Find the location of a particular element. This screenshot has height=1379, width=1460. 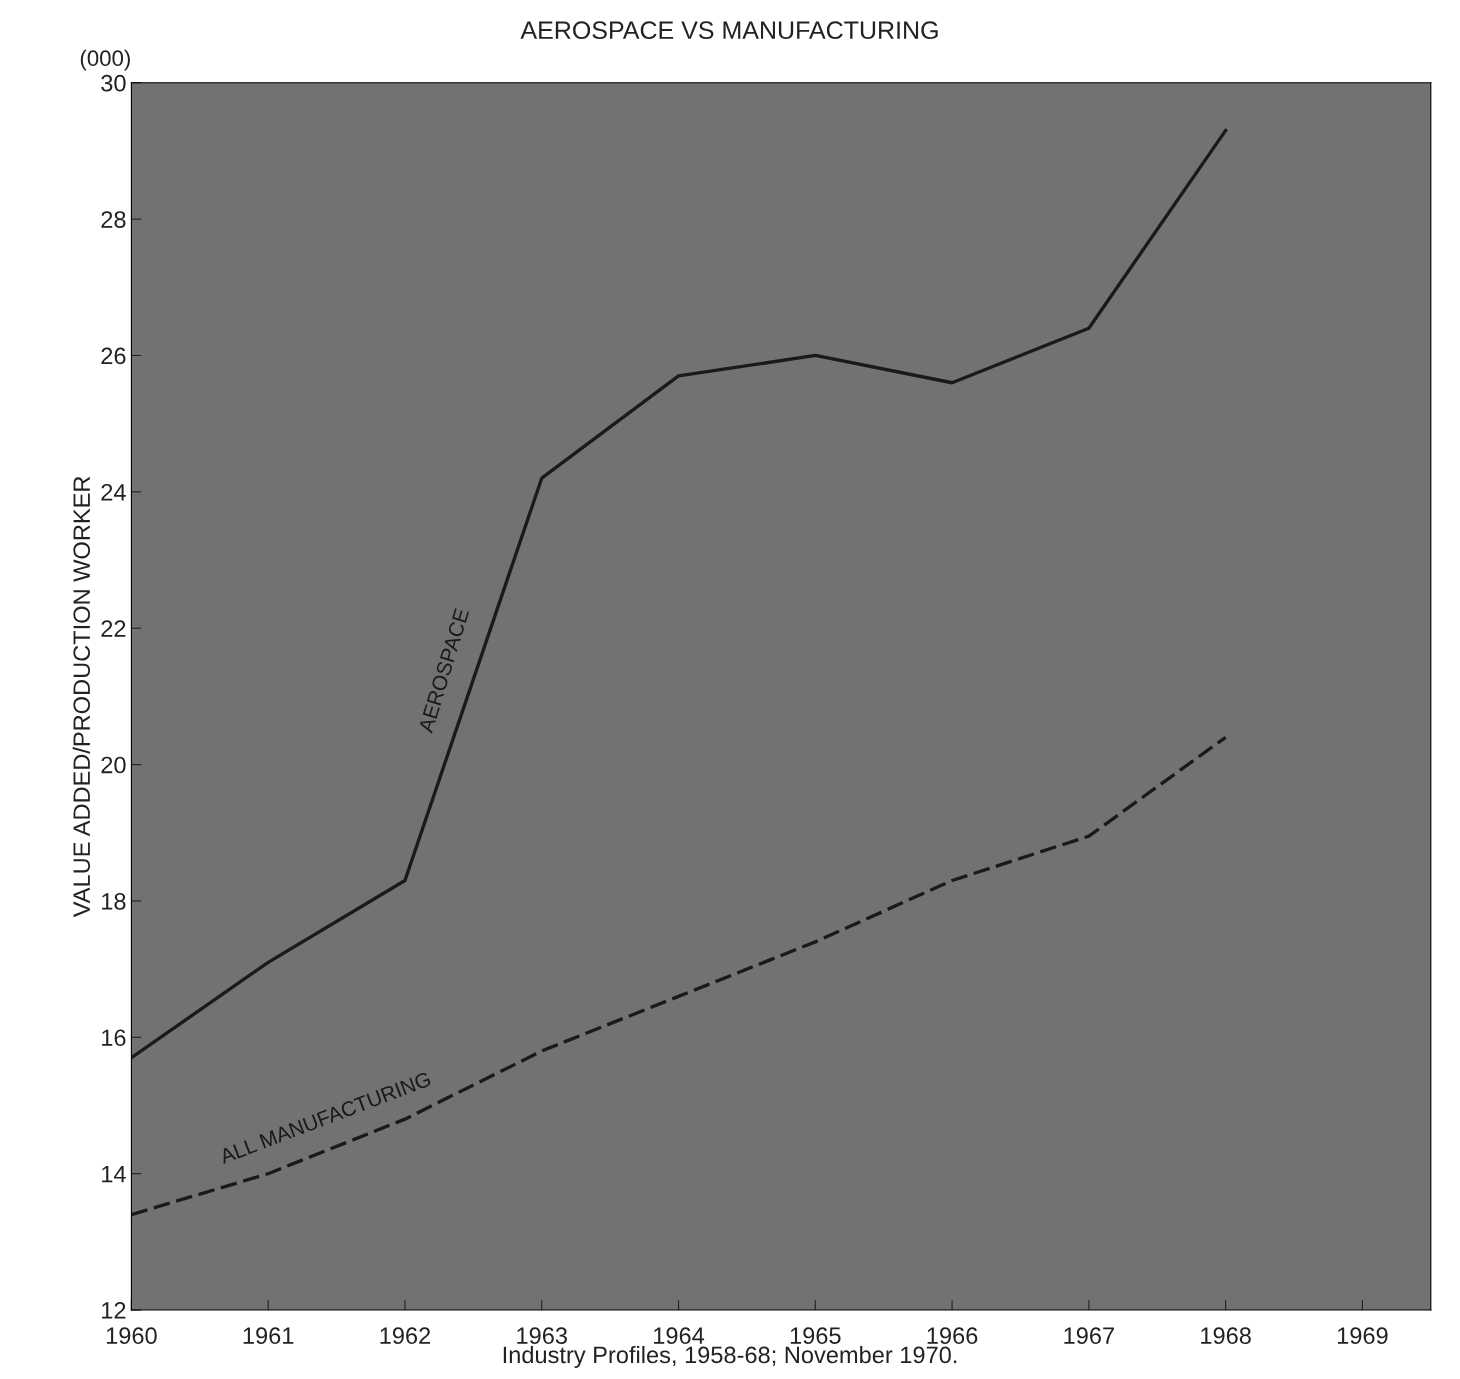

y-tick-label: 20 is located at coordinates (113, 765).